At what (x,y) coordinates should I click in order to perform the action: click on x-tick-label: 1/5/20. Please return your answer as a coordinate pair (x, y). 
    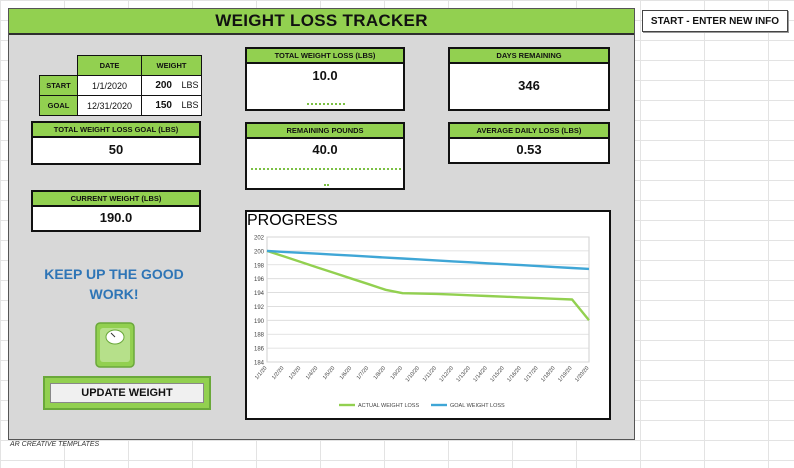
    Looking at the image, I should click on (329, 373).